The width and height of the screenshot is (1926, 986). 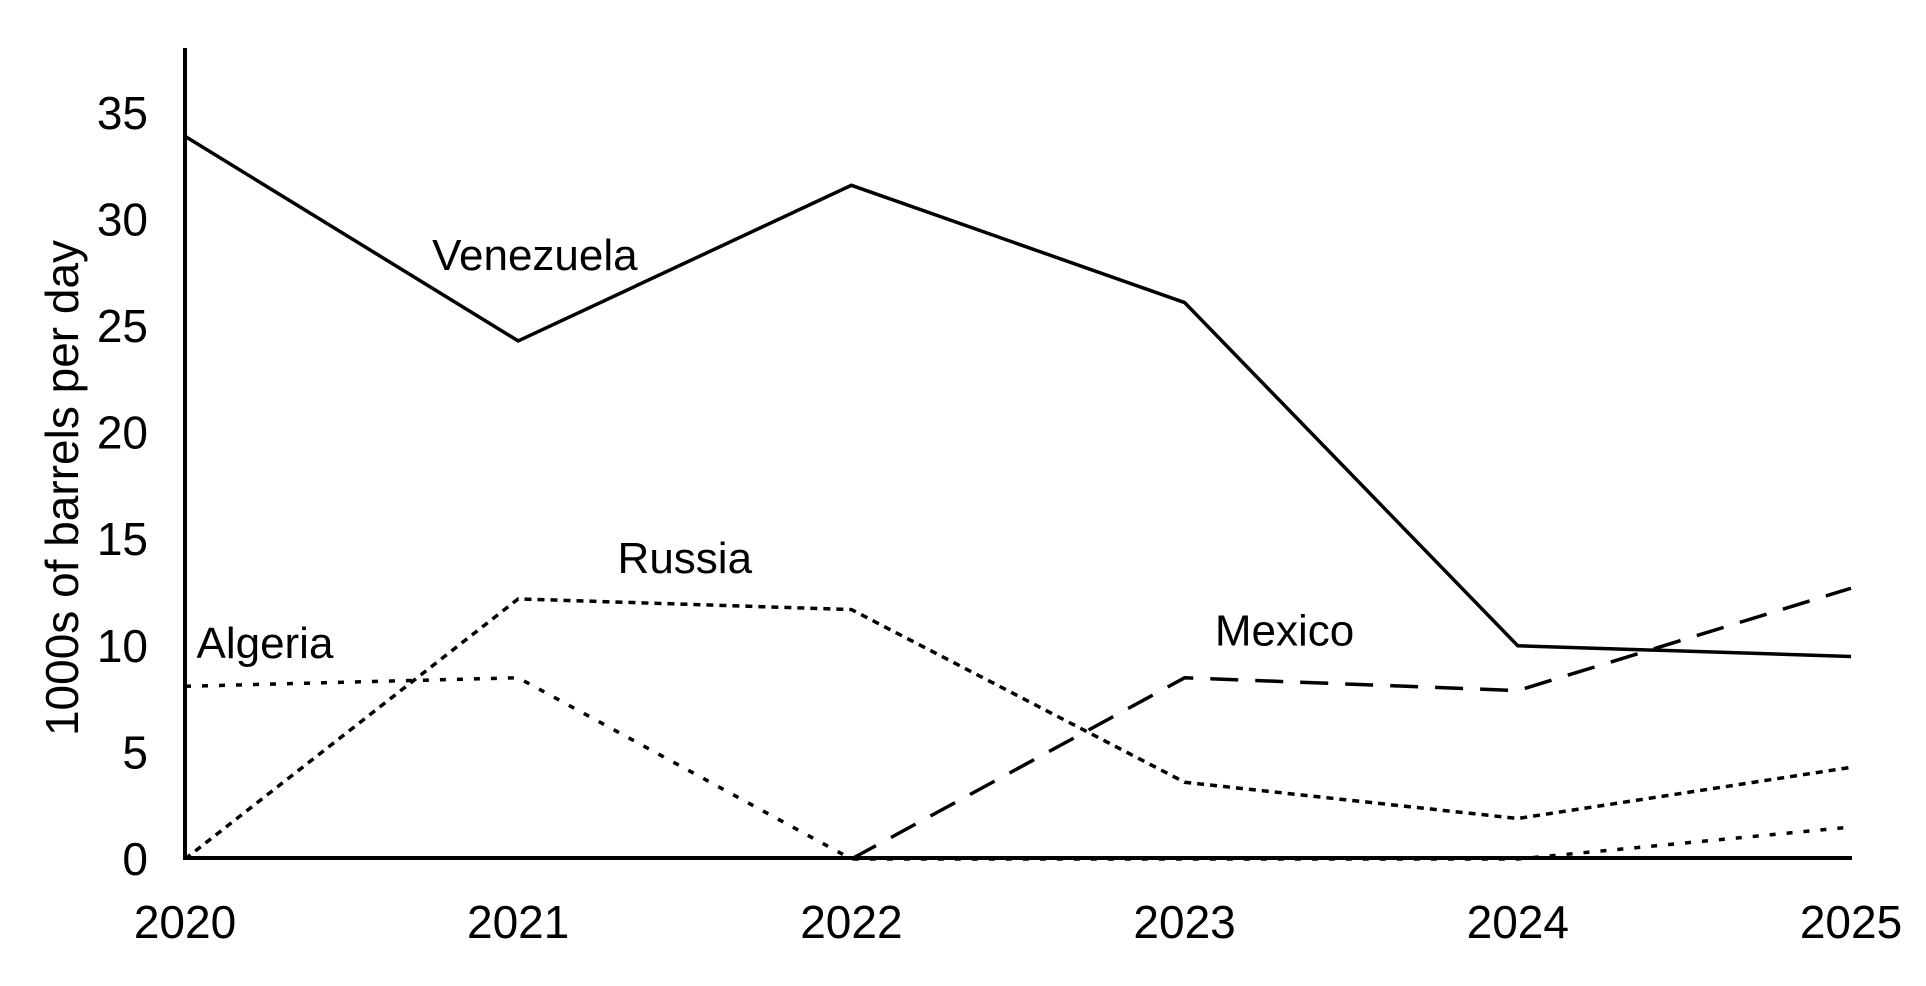 I want to click on y-tick-label-5: 5, so click(x=135, y=752).